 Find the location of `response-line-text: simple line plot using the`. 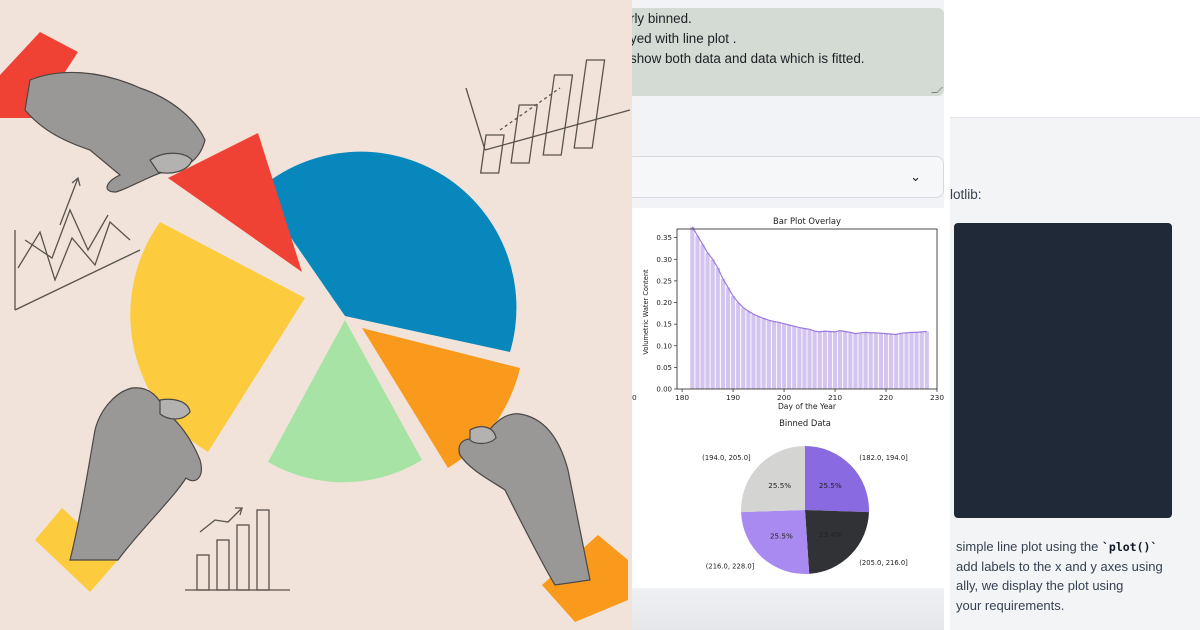

response-line-text: simple line plot using the is located at coordinates (1029, 546).